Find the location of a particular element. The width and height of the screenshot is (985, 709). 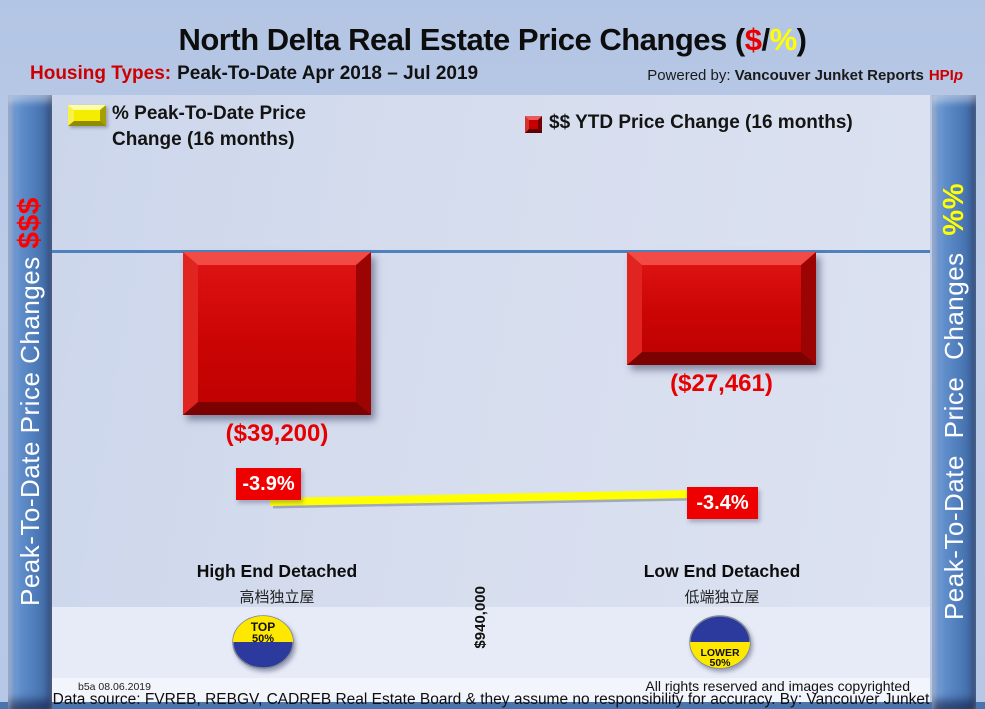

category-label-zh-low-end: 低端独立屋 is located at coordinates (722, 597).